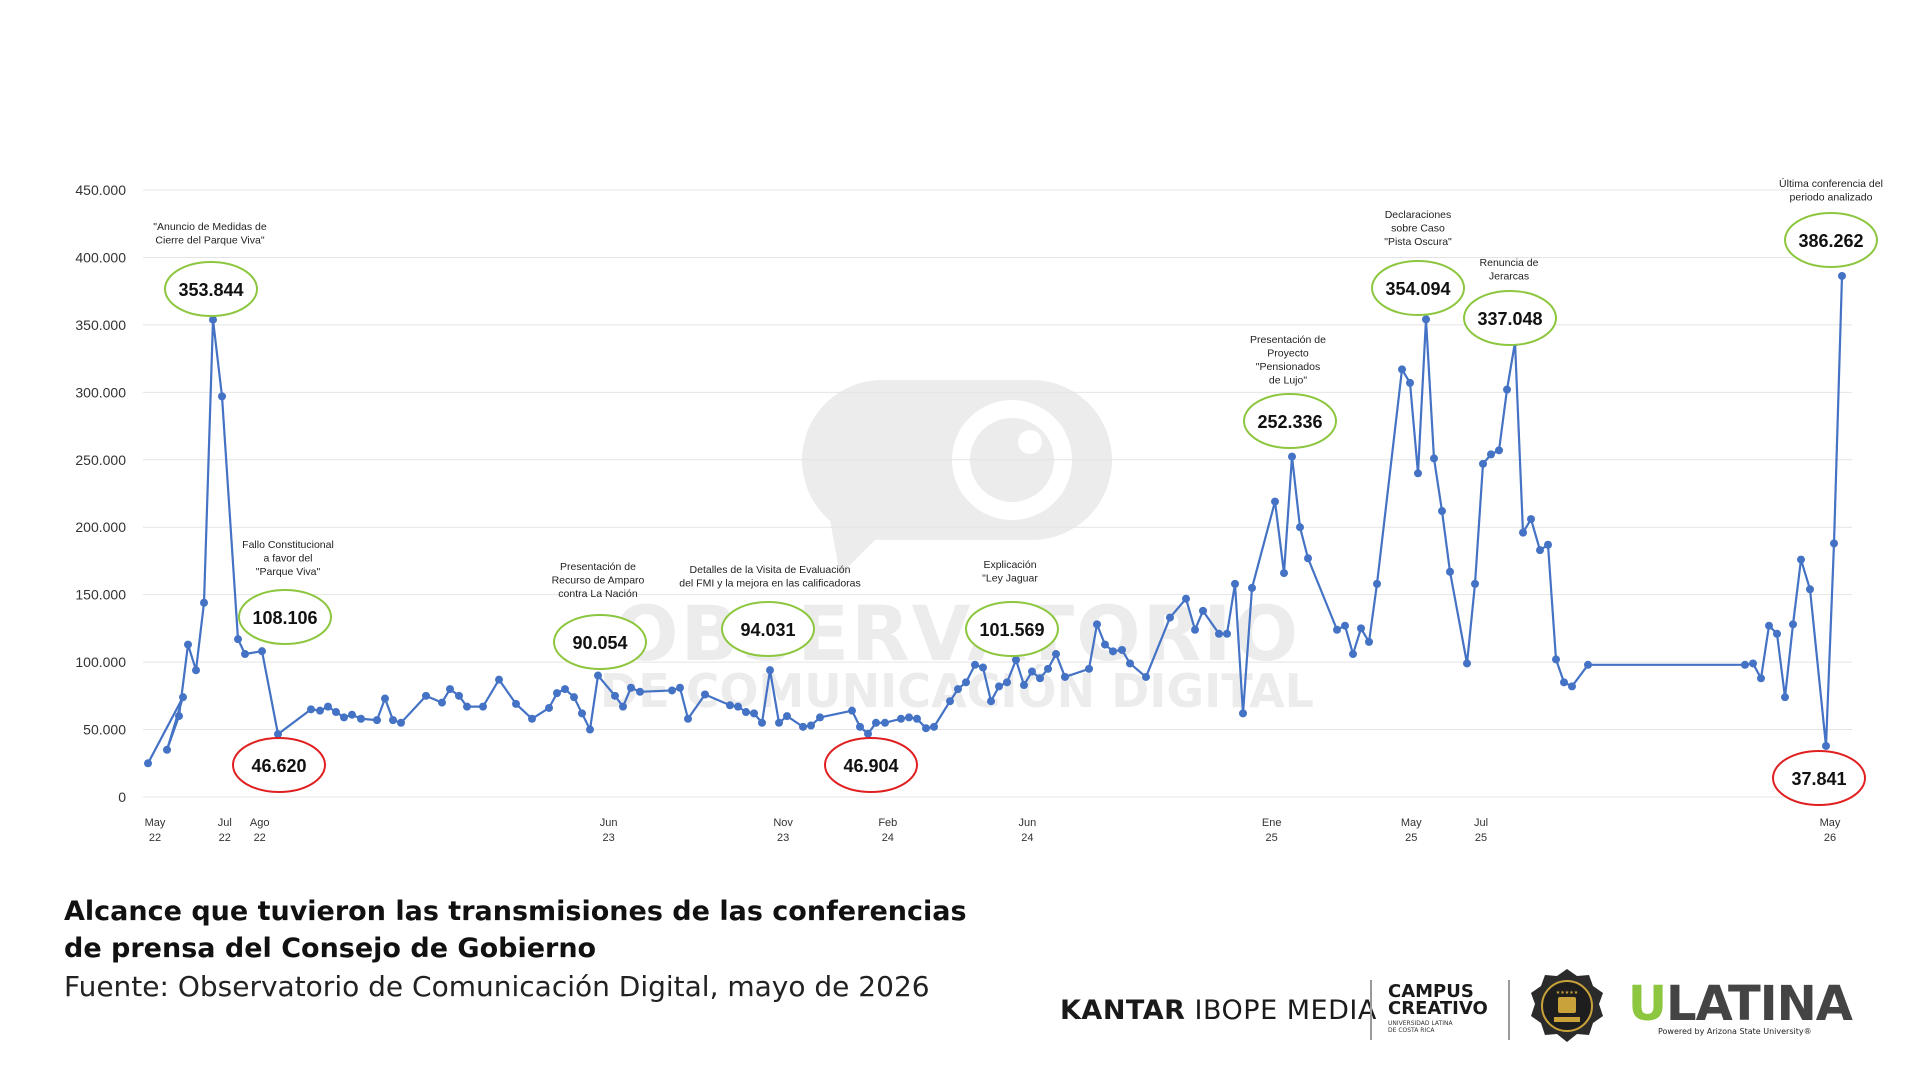 This screenshot has width=1920, height=1080. Describe the element at coordinates (1030, 442) in the screenshot. I see `watermark-eye-highlight` at that location.